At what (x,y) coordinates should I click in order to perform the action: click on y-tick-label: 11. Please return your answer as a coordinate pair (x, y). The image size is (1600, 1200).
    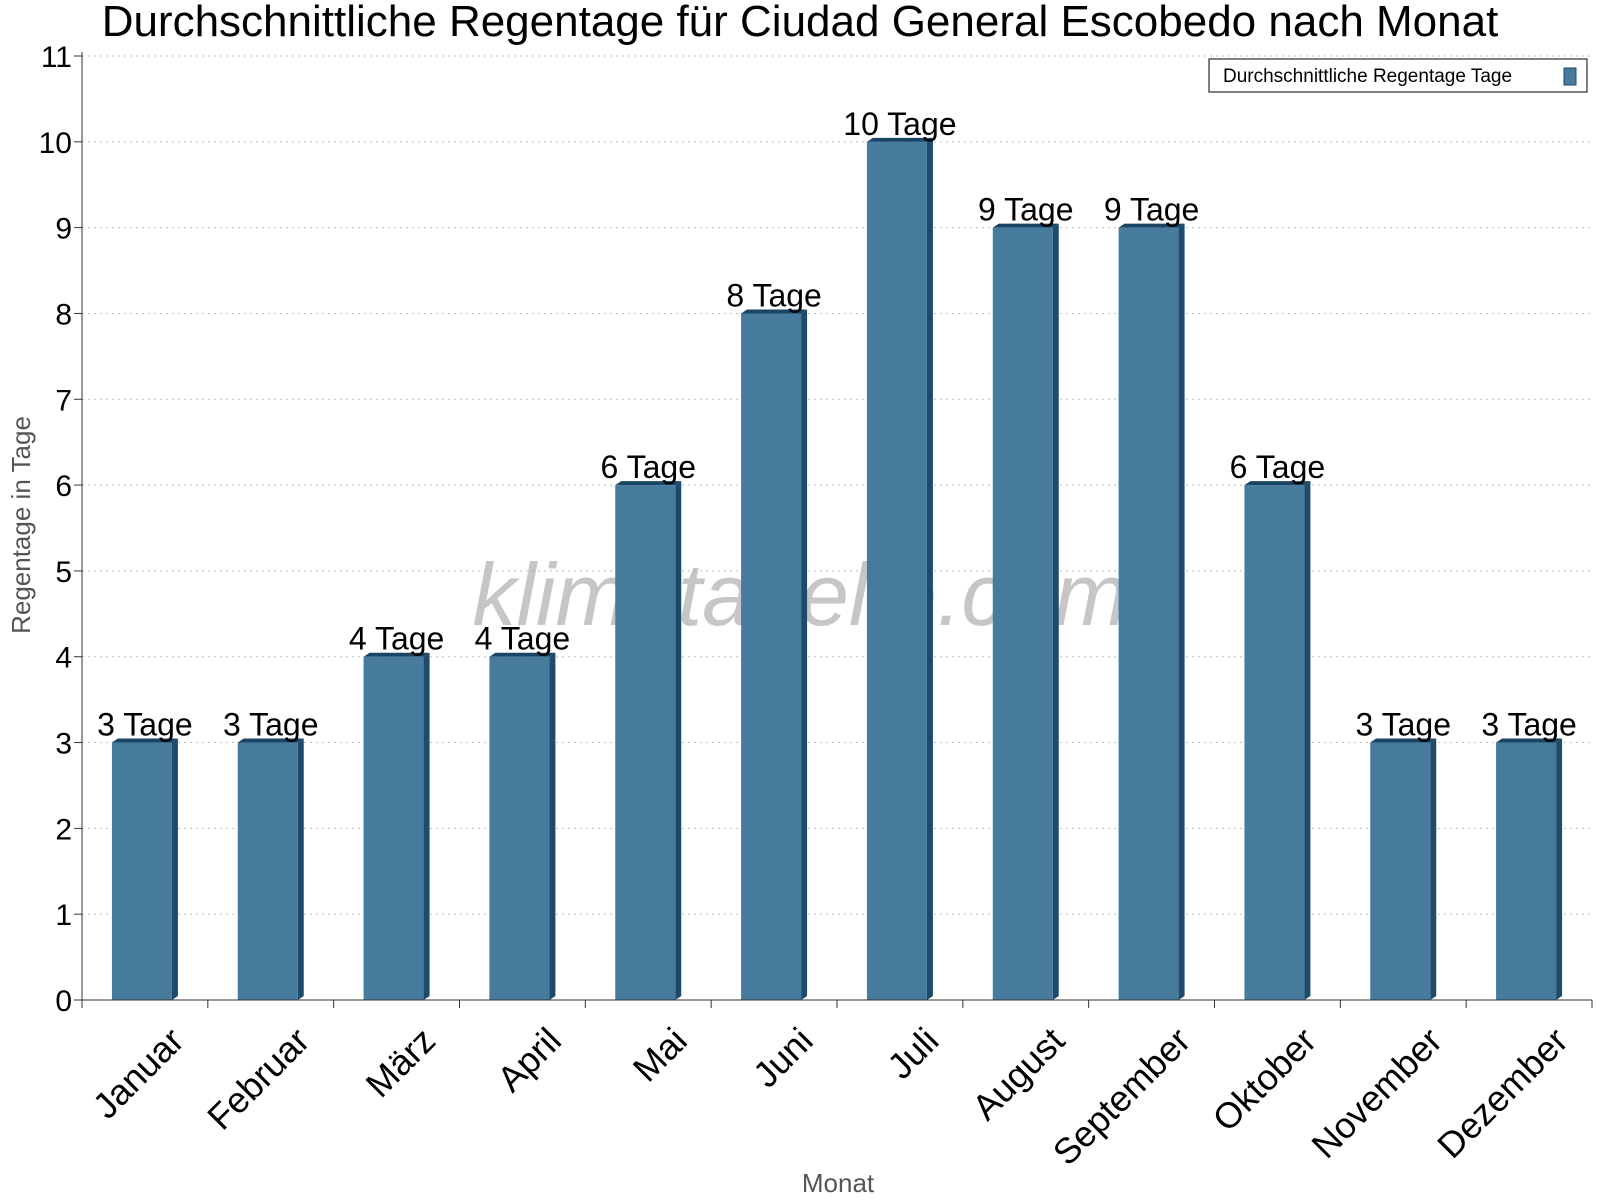
    Looking at the image, I should click on (56, 57).